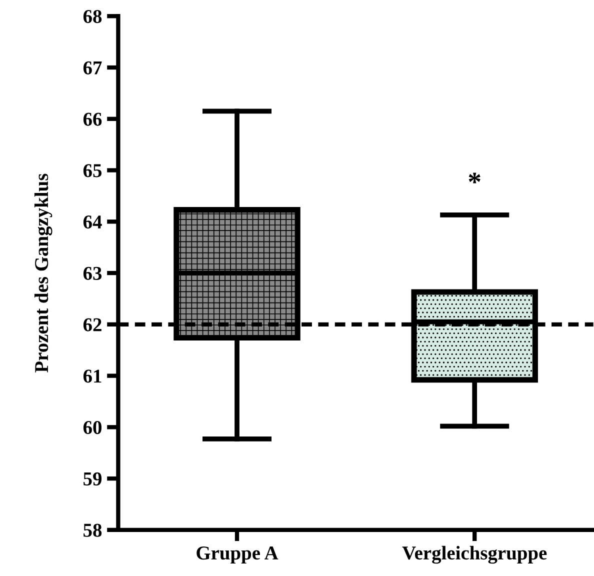 This screenshot has width=594, height=576. What do you see at coordinates (92, 17) in the screenshot?
I see `y-tick-label: 68` at bounding box center [92, 17].